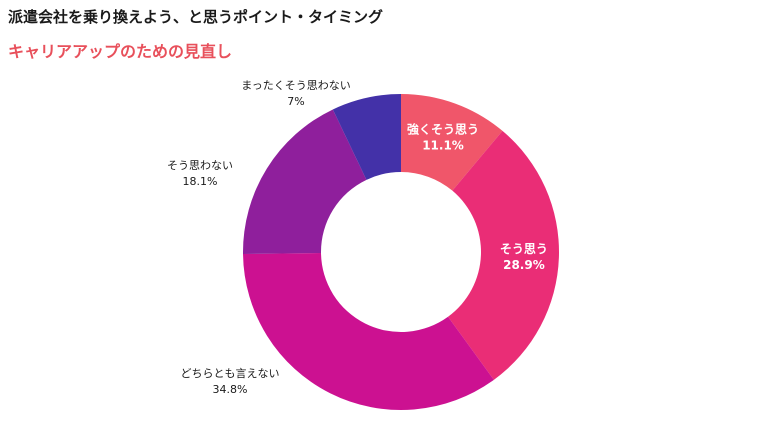 This screenshot has width=780, height=438. I want to click on slice-value-3: 34.8%, so click(230, 389).